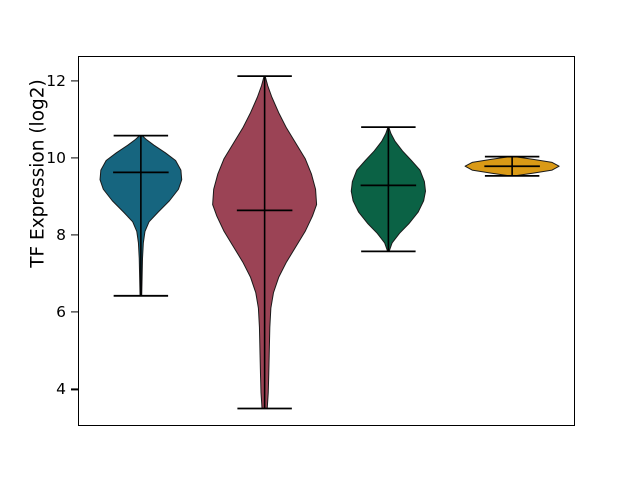 The width and height of the screenshot is (640, 480). I want to click on y-axis-label: TF Expression (log2), so click(38, 173).